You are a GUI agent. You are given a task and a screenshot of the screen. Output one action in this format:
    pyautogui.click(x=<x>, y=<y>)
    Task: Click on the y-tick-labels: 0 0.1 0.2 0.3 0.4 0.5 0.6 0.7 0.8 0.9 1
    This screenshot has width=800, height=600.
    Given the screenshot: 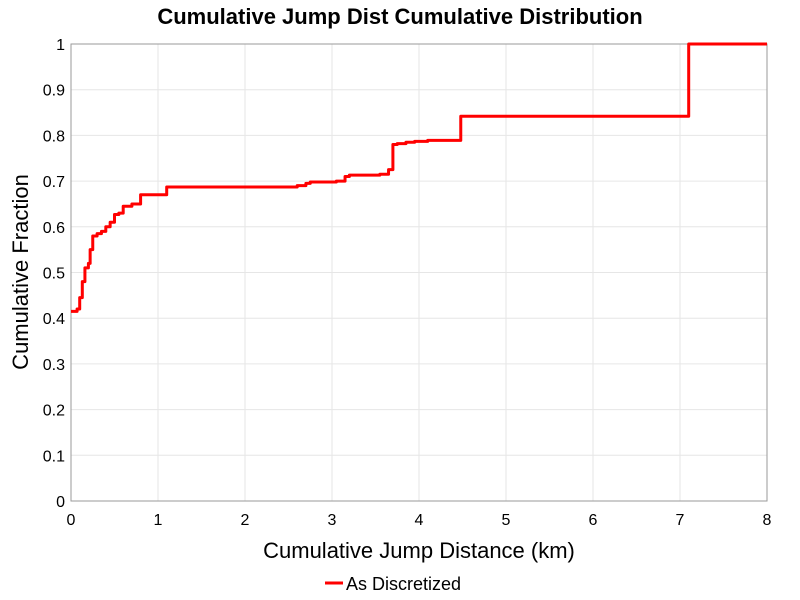 What is the action you would take?
    pyautogui.click(x=54, y=274)
    